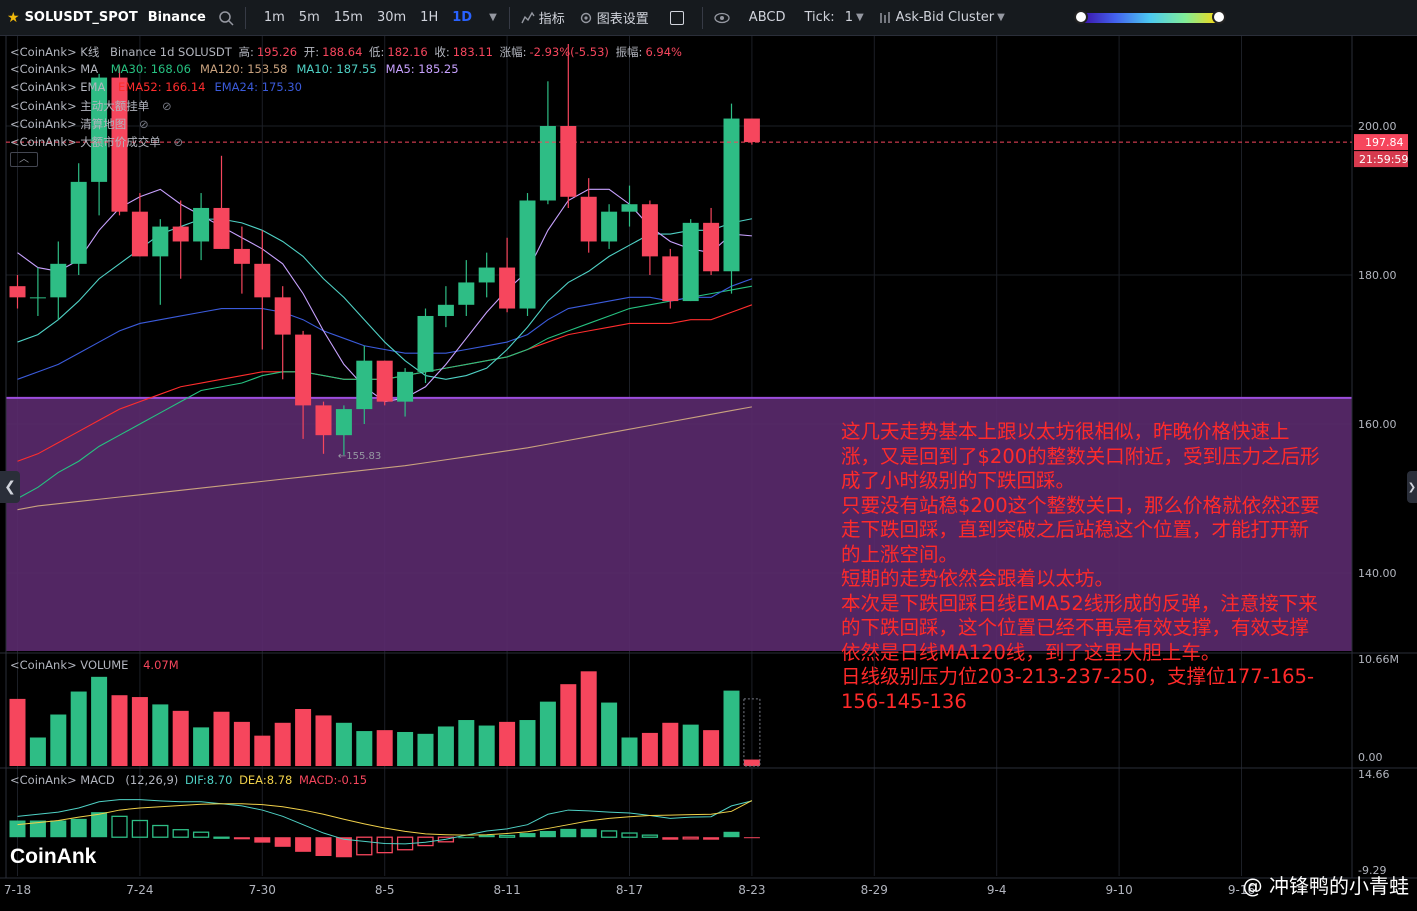 The image size is (1417, 911). Describe the element at coordinates (833, 18) in the screenshot. I see `tick-selector: Tick: 1 ▼` at that location.